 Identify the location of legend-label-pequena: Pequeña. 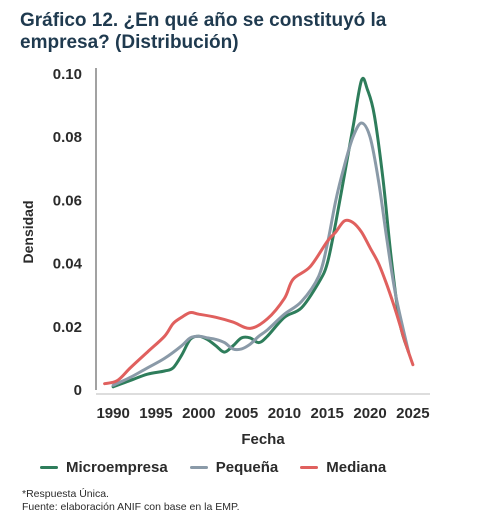
(247, 467).